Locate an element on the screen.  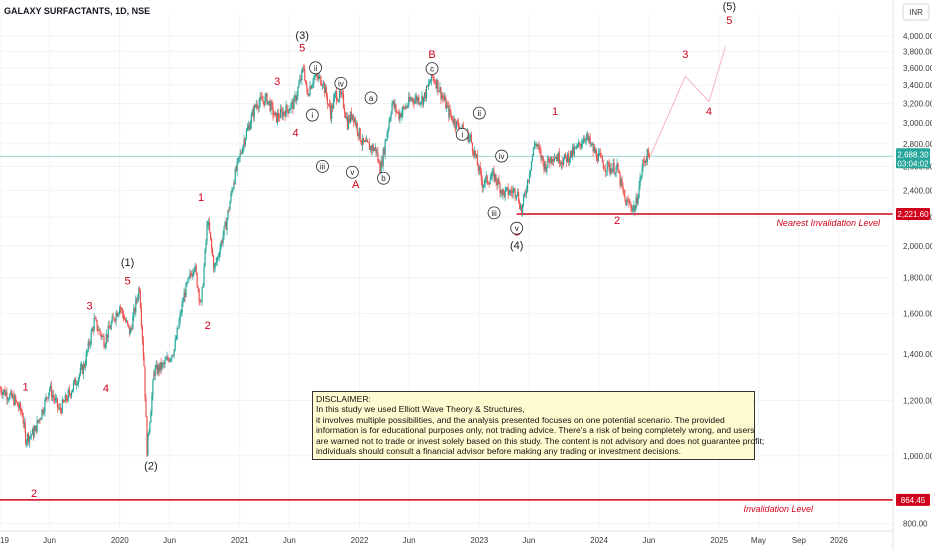
wave-label: 1 is located at coordinates (555, 112).